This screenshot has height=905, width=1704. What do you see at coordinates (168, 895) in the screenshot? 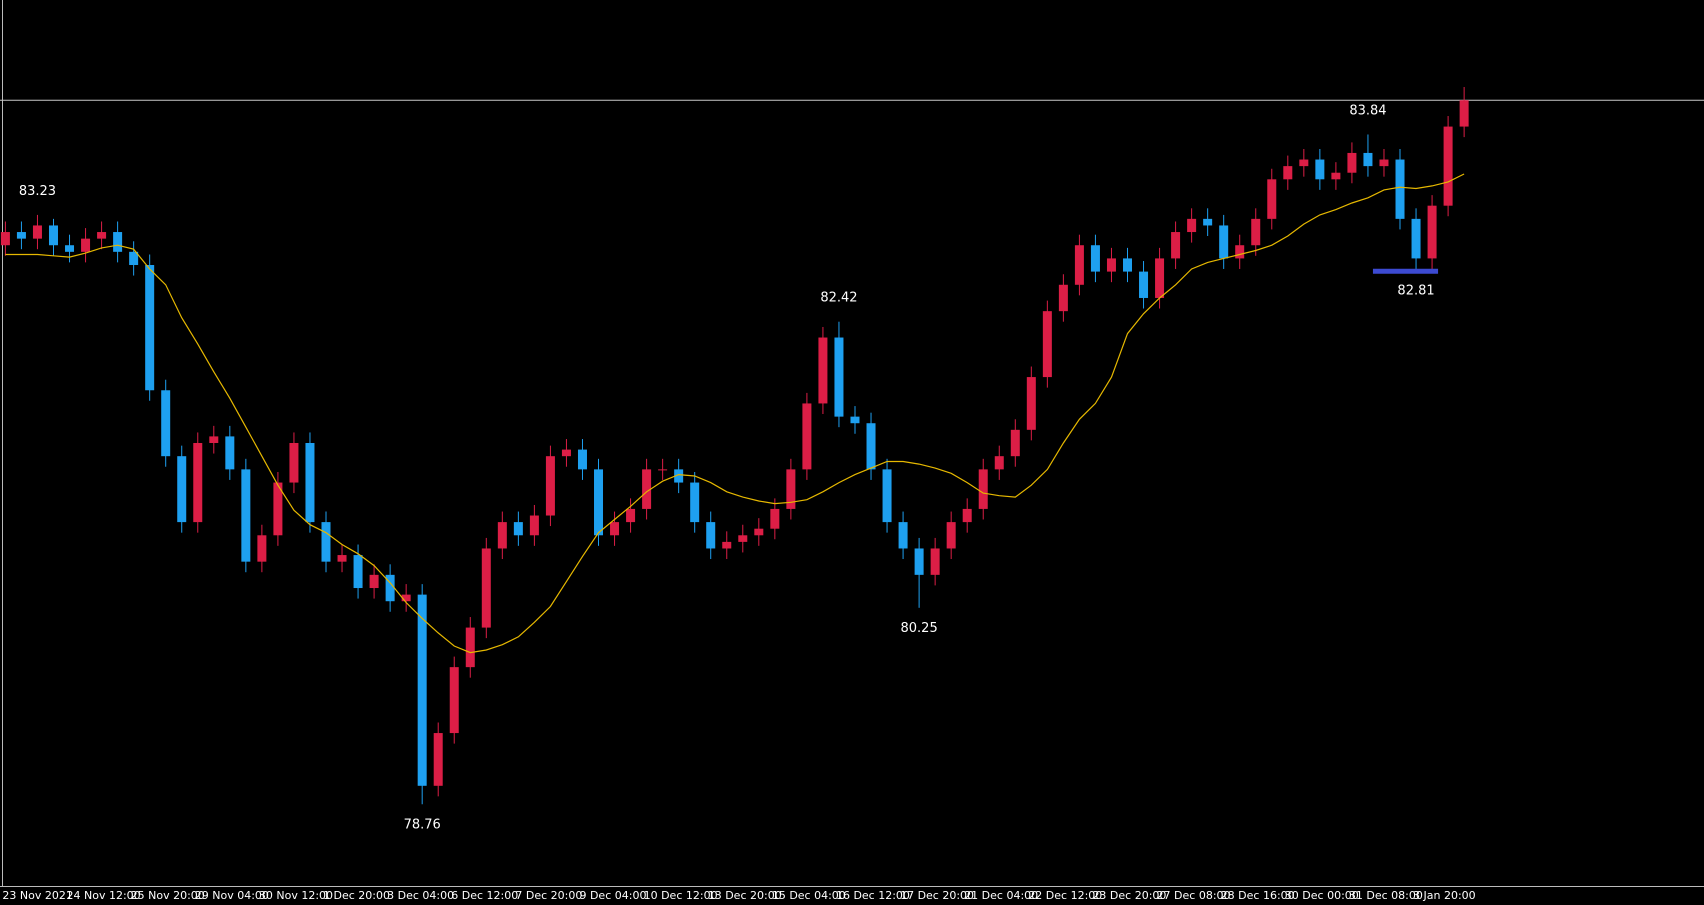
I see `x-tick-label: 25 Nov 20:00` at bounding box center [168, 895].